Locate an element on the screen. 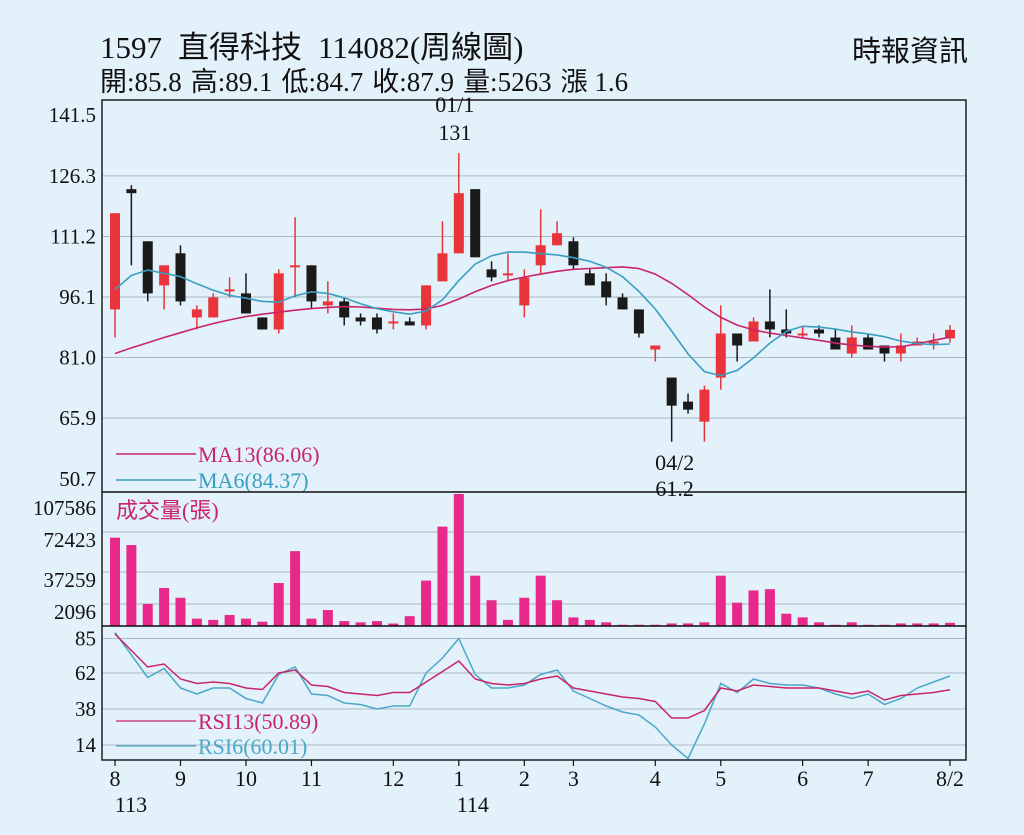 This screenshot has height=835, width=1024. rsi6-legend-label: RSI6(60.01) is located at coordinates (252, 746).